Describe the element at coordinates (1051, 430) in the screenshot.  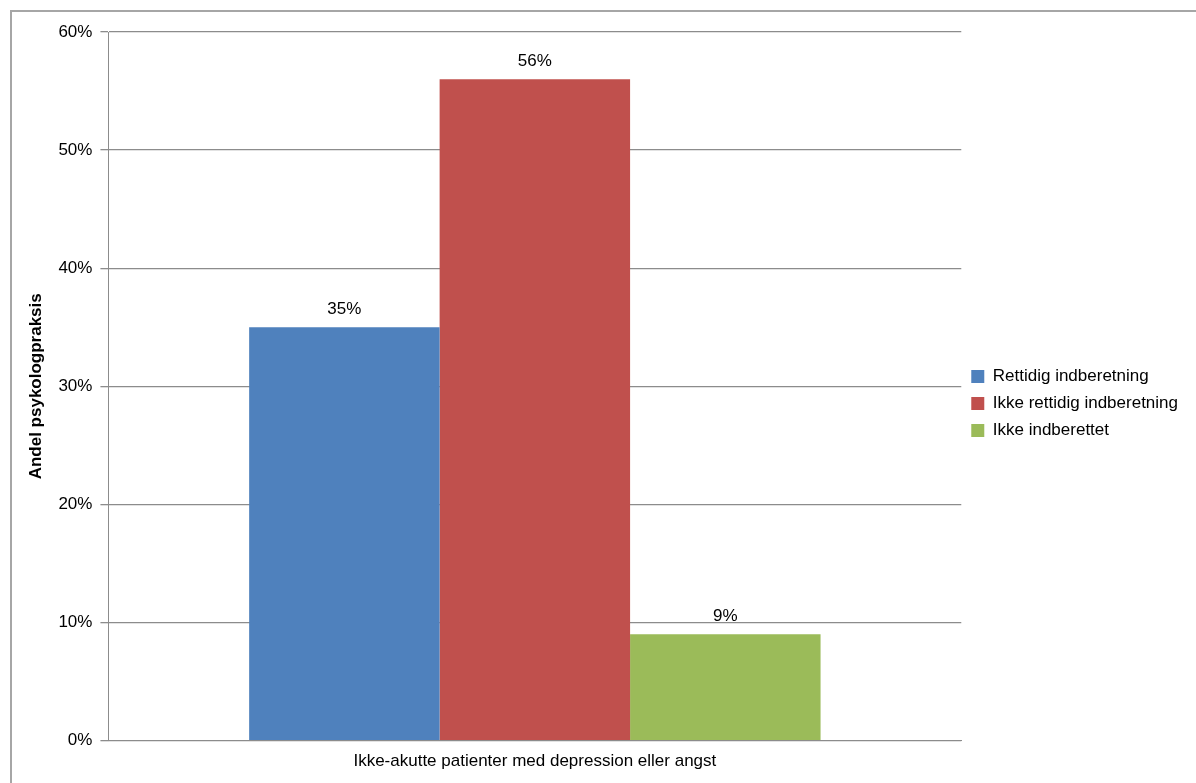
I see `legend-label: Ikke indberettet` at that location.